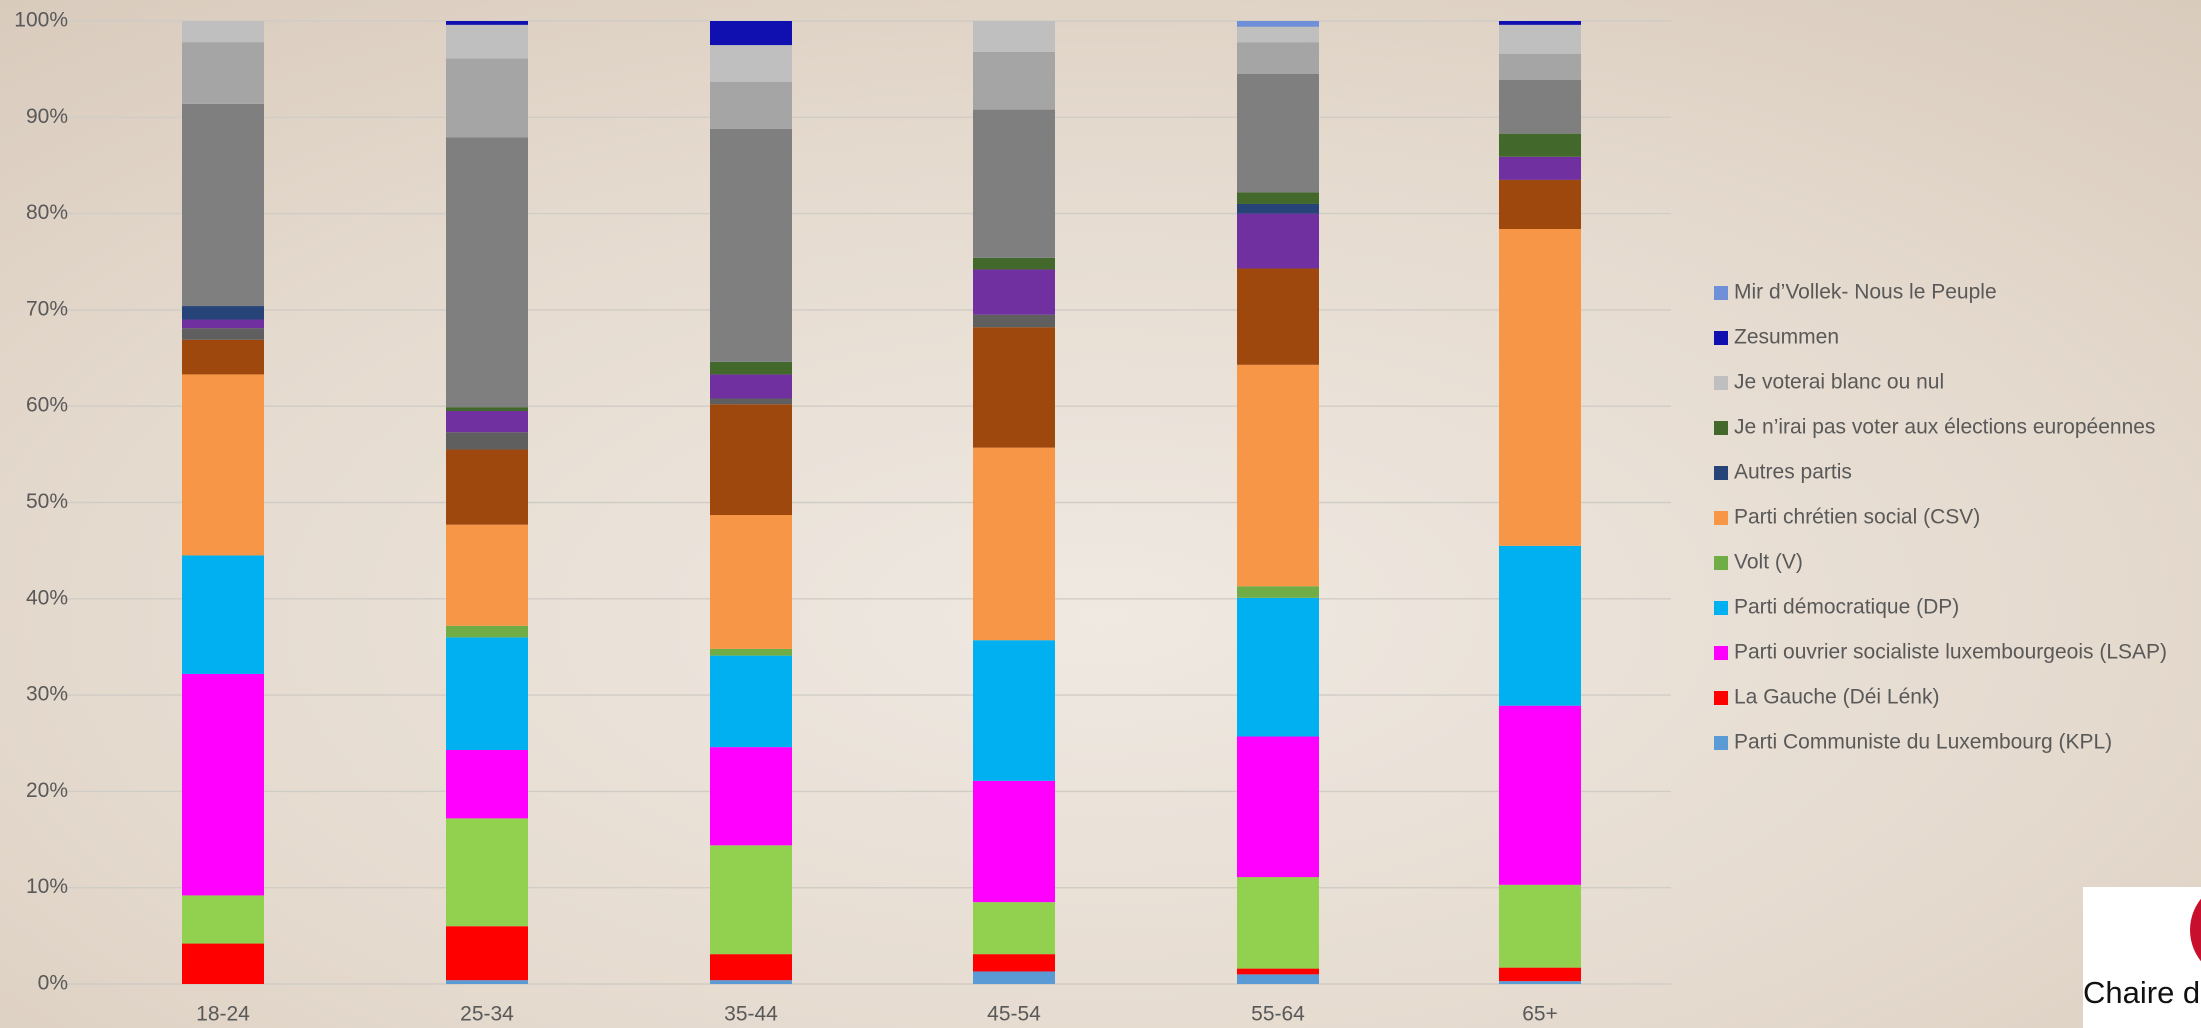 The image size is (2201, 1028). What do you see at coordinates (1857, 517) in the screenshot?
I see `legend-label: Parti chrétien social (CSV)` at bounding box center [1857, 517].